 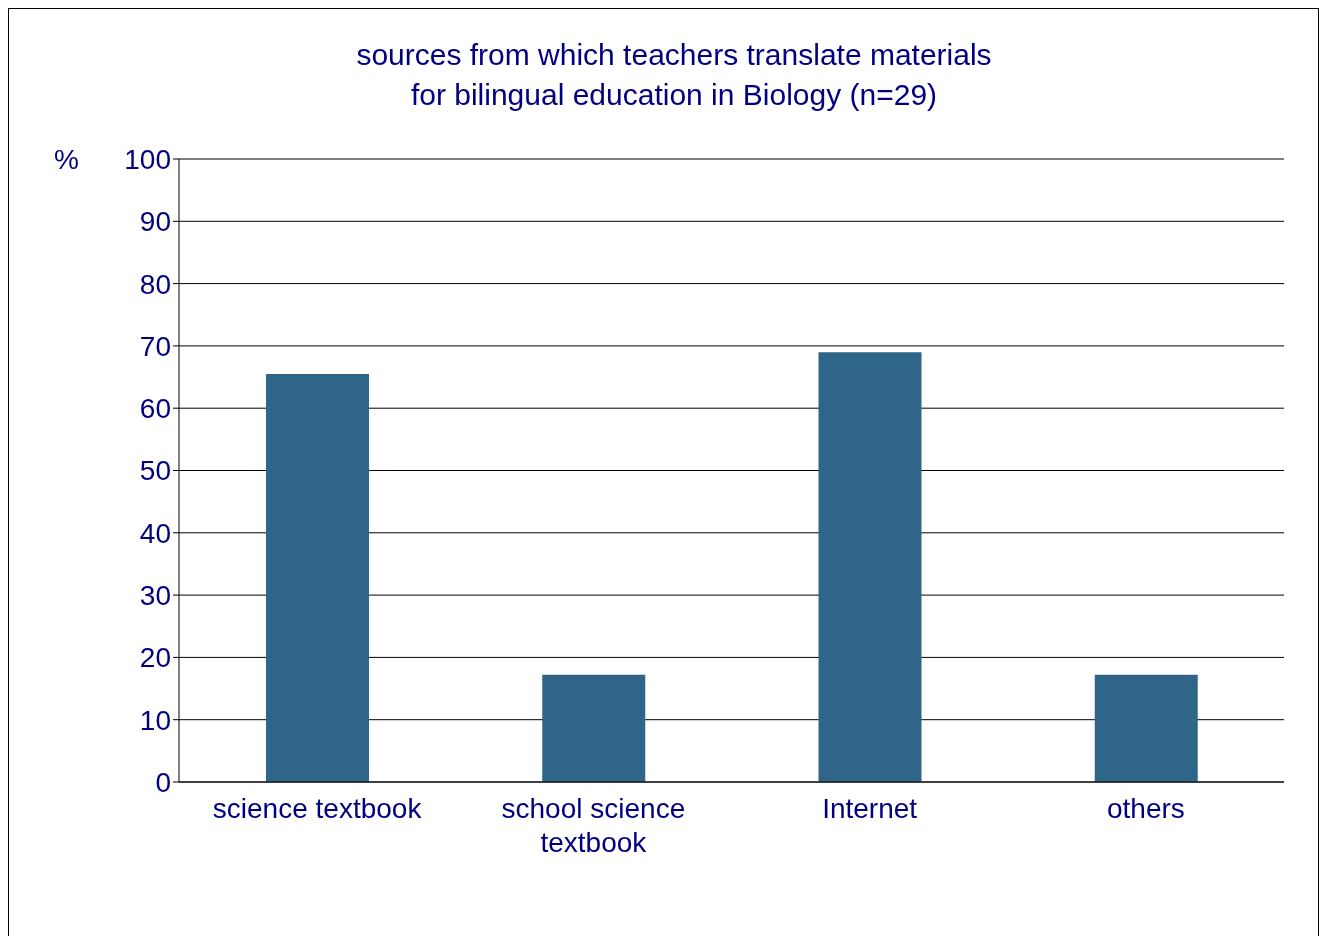 What do you see at coordinates (66, 160) in the screenshot?
I see `y-axis-title: %` at bounding box center [66, 160].